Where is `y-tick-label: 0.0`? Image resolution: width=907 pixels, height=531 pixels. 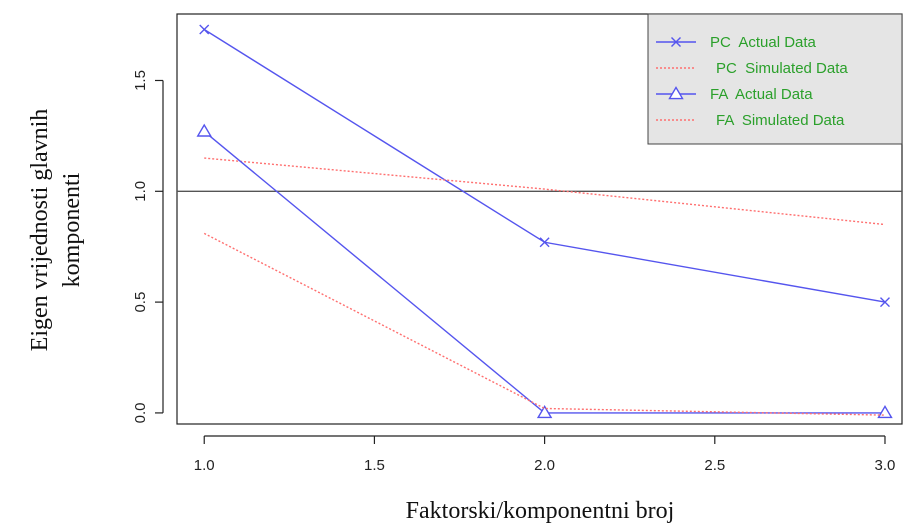 y-tick-label: 0.0 is located at coordinates (140, 412).